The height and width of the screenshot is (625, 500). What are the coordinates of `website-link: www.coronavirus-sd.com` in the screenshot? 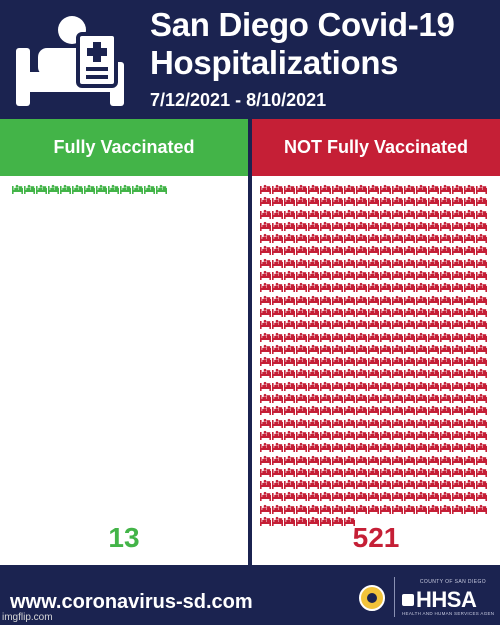 It's located at (131, 602).